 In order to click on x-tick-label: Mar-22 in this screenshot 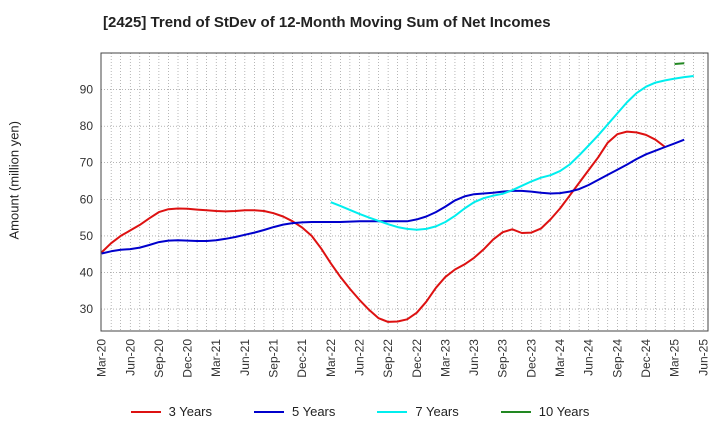, I will do `click(331, 358)`.